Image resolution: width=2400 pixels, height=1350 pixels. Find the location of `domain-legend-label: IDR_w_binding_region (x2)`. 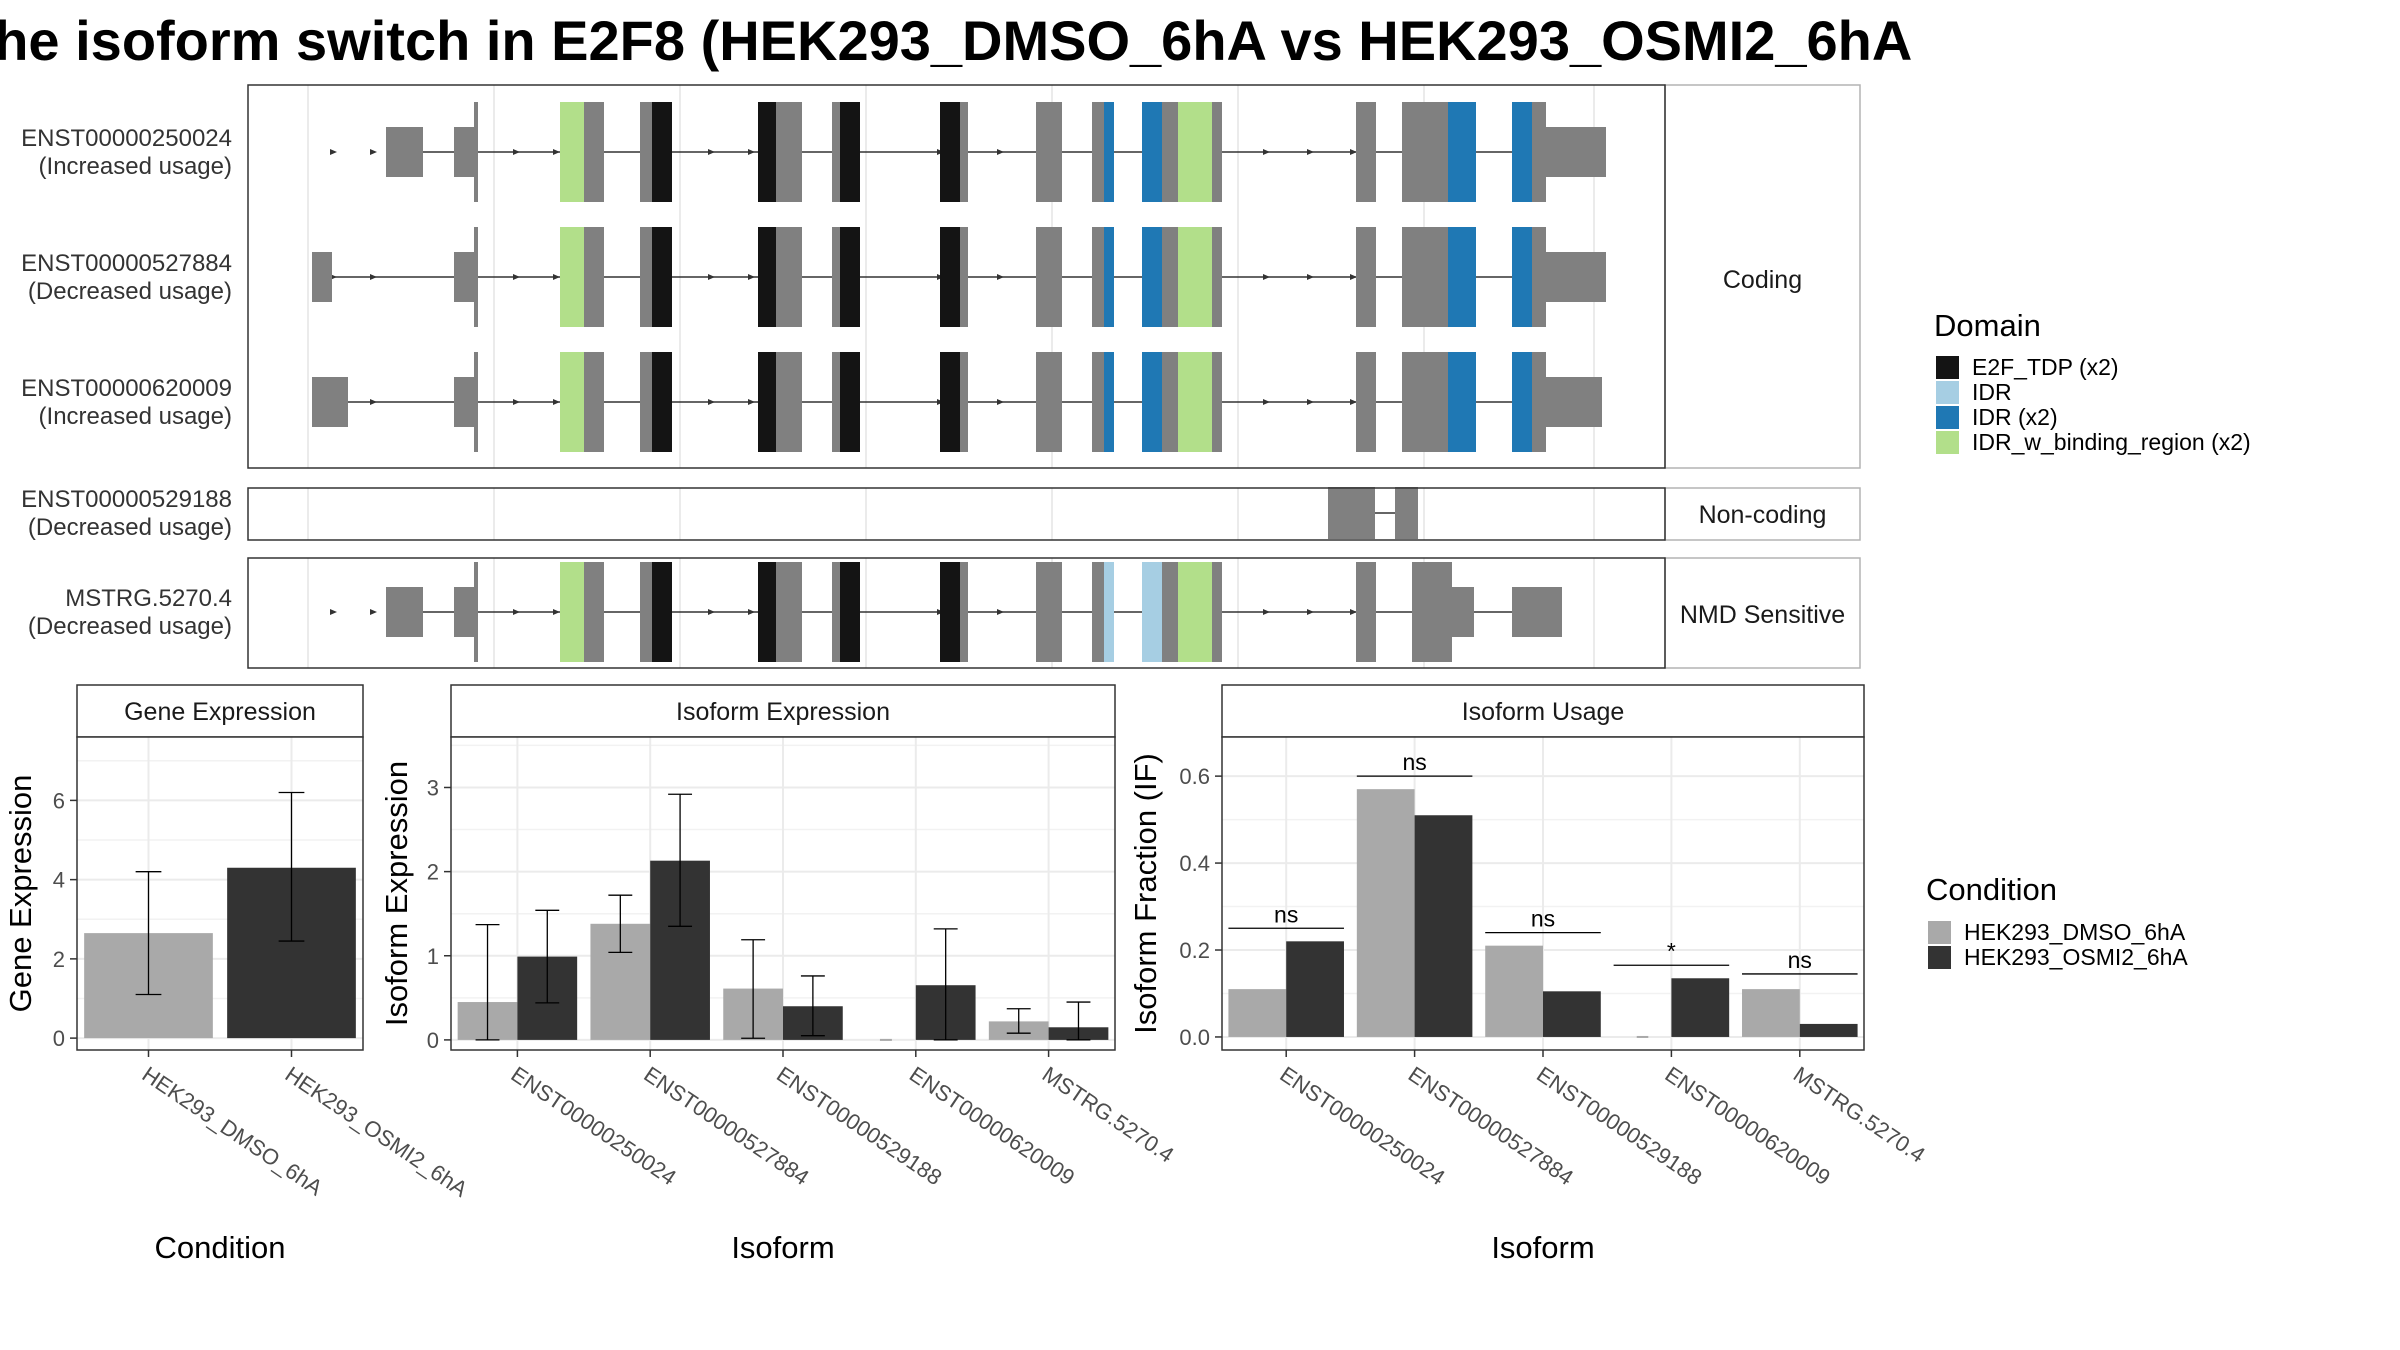

domain-legend-label: IDR_w_binding_region (x2) is located at coordinates (2111, 442).